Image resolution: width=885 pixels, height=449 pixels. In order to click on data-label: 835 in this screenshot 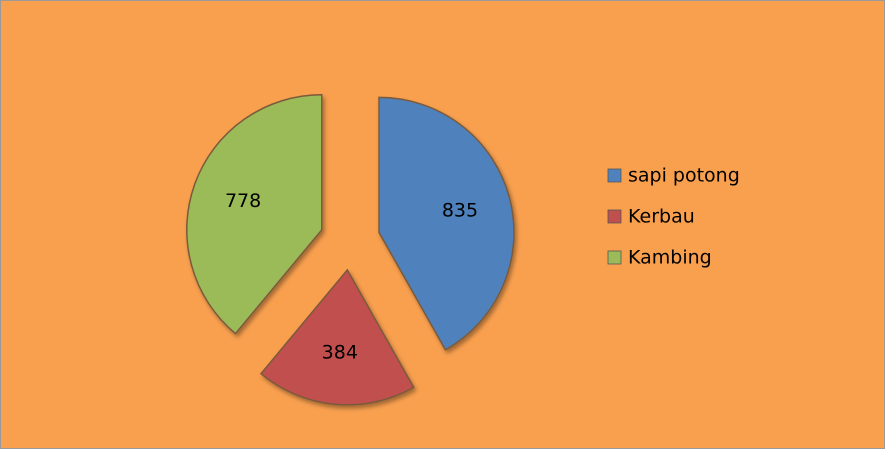, I will do `click(460, 211)`.